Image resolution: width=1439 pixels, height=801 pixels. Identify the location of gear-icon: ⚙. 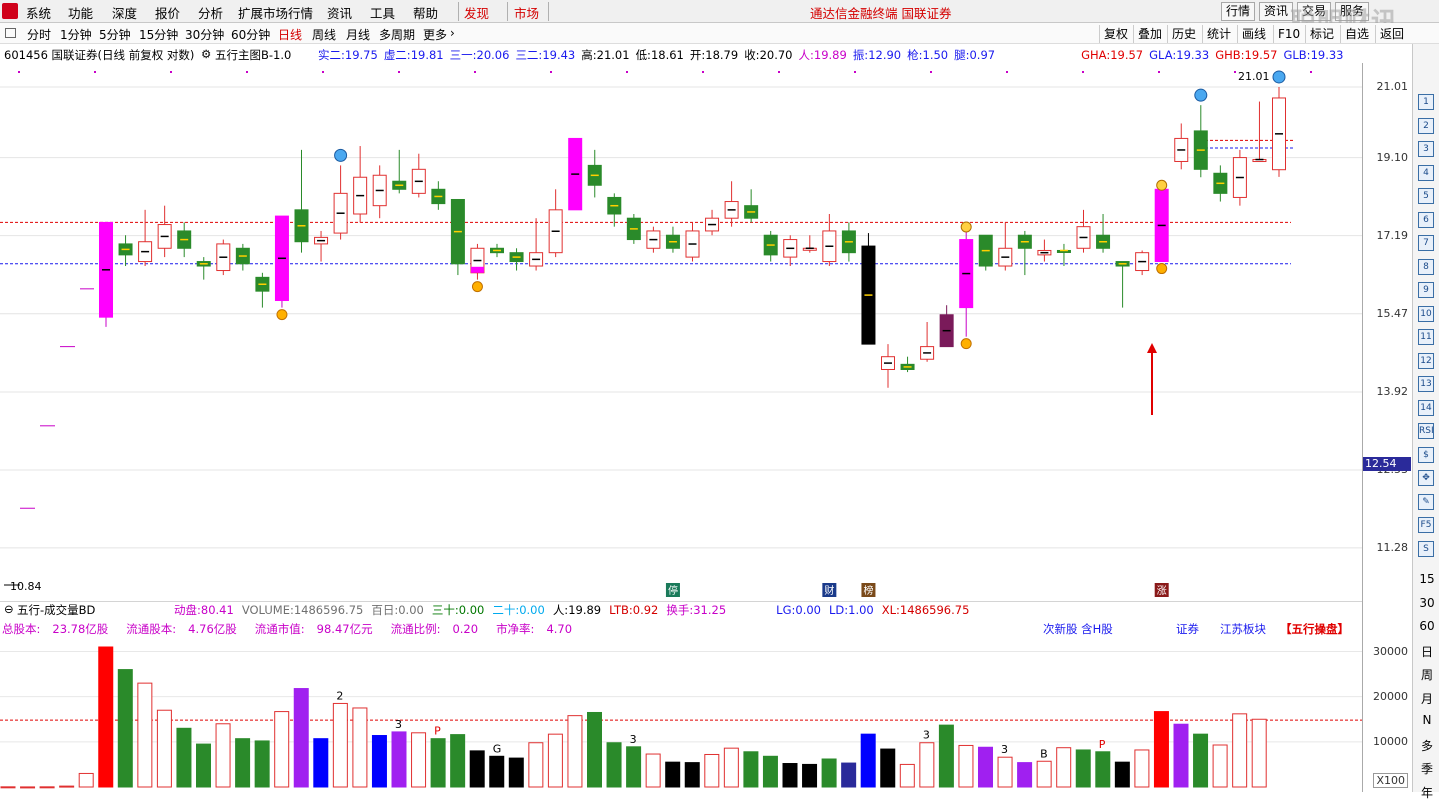
(206, 54).